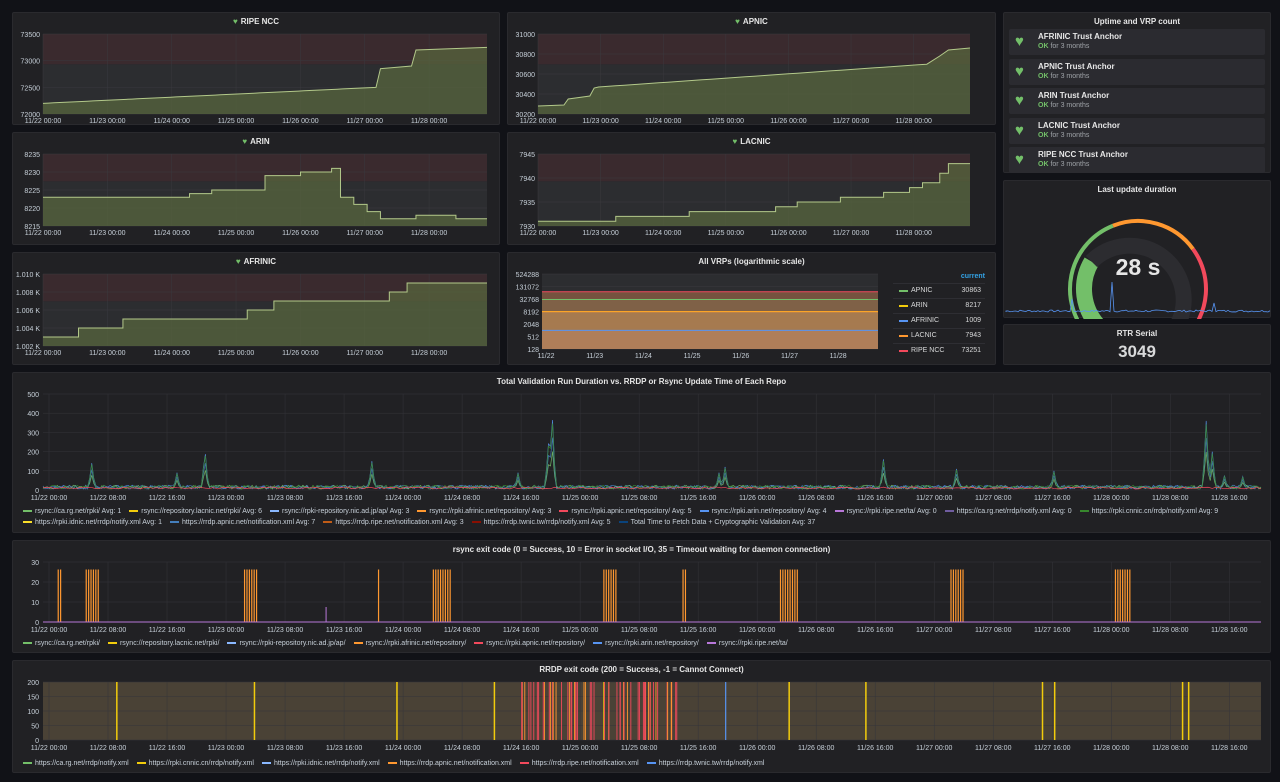 This screenshot has width=1280, height=782. What do you see at coordinates (43, 121) in the screenshot?
I see `x-tick-label: 11/22 00:00` at bounding box center [43, 121].